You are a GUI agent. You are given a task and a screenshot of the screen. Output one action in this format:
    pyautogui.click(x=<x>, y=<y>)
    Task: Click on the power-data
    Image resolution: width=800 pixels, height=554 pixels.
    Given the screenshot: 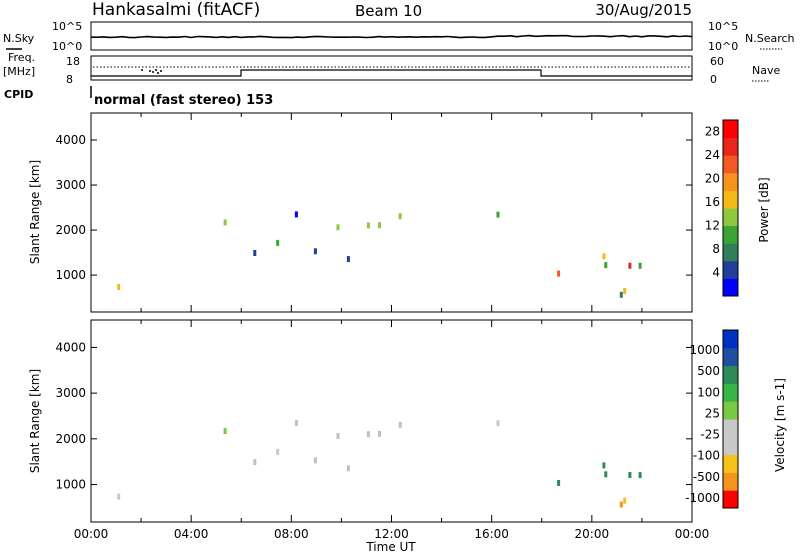 What is the action you would take?
    pyautogui.click(x=379, y=254)
    